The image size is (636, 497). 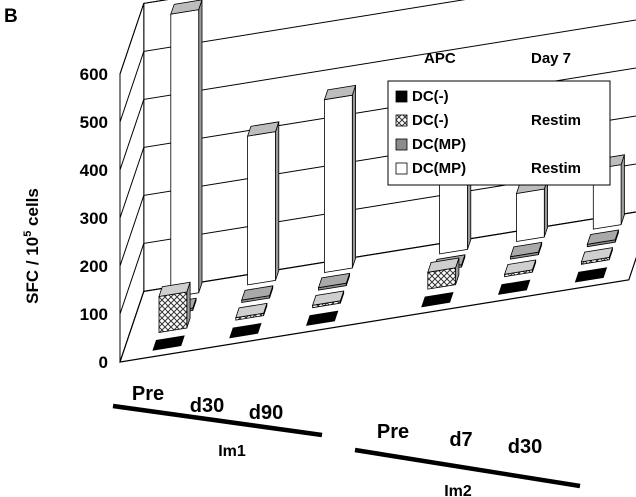 What do you see at coordinates (94, 122) in the screenshot?
I see `ytick-label: 500` at bounding box center [94, 122].